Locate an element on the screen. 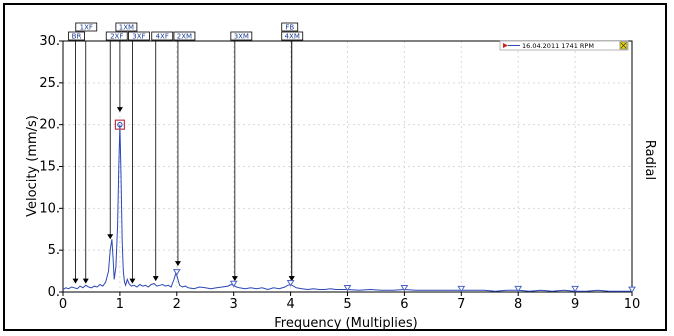 Image resolution: width=674 pixels, height=336 pixels. y-tick-label: 5. is located at coordinates (54, 250).